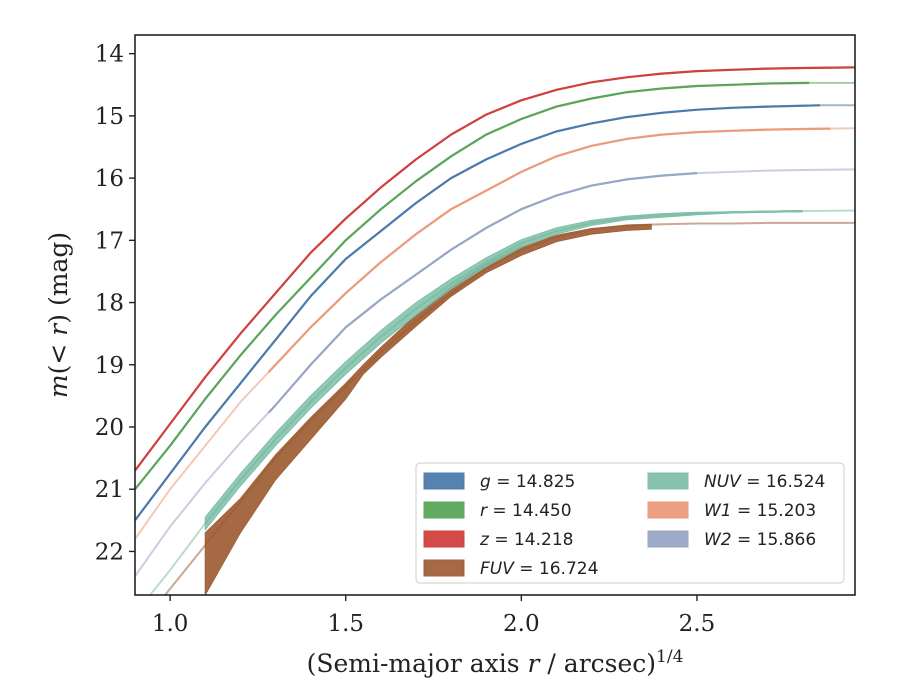  What do you see at coordinates (109, 117) in the screenshot?
I see `y-tick-label: 15` at bounding box center [109, 117].